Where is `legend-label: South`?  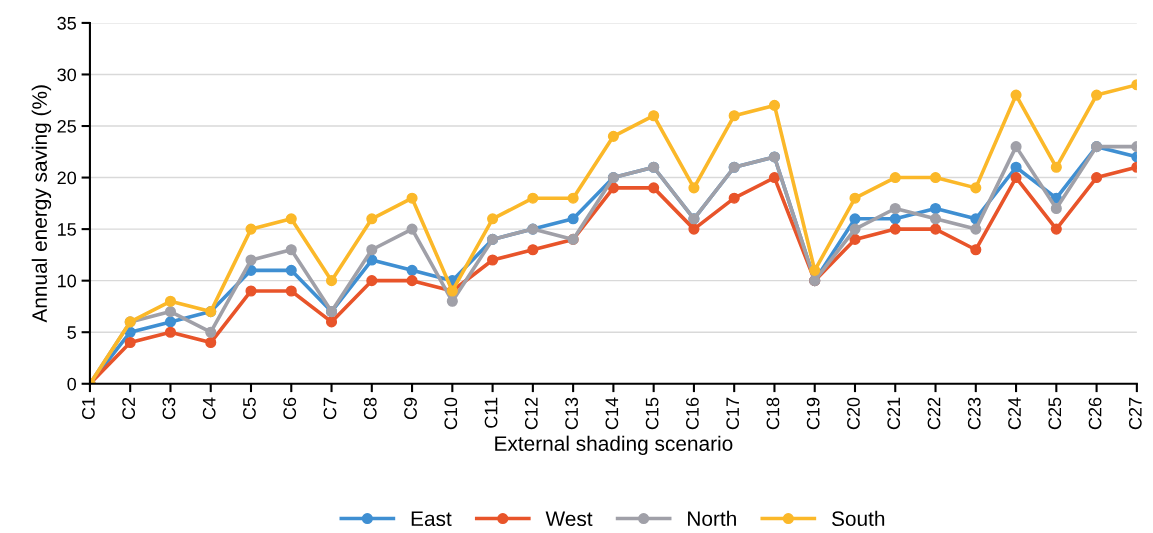
legend-label: South is located at coordinates (858, 518).